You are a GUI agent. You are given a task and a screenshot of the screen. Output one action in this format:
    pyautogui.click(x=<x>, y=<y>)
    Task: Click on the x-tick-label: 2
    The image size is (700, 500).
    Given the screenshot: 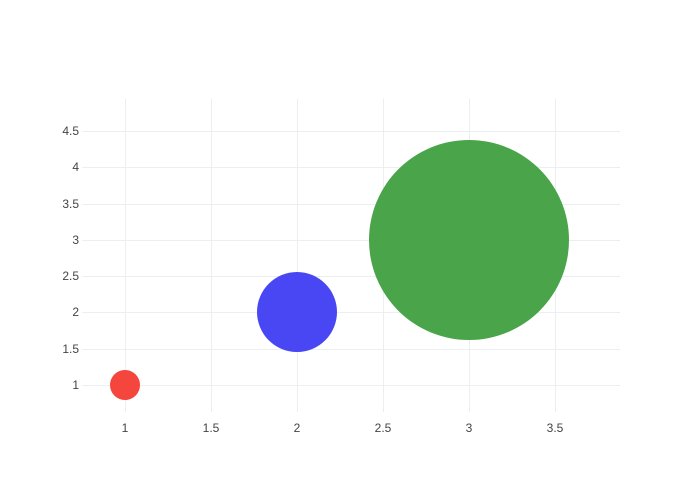 What is the action you would take?
    pyautogui.click(x=297, y=428)
    